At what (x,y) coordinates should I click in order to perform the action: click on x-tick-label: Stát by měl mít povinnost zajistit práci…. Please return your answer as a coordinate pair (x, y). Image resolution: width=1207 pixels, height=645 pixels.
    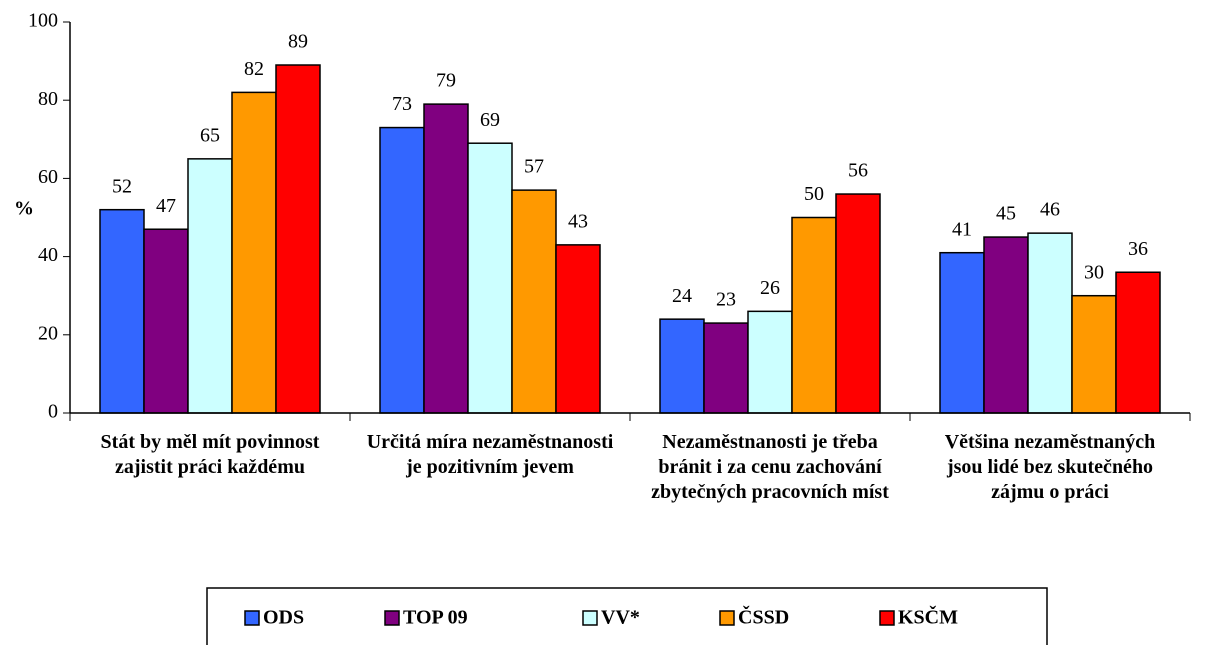
    Looking at the image, I should click on (210, 454).